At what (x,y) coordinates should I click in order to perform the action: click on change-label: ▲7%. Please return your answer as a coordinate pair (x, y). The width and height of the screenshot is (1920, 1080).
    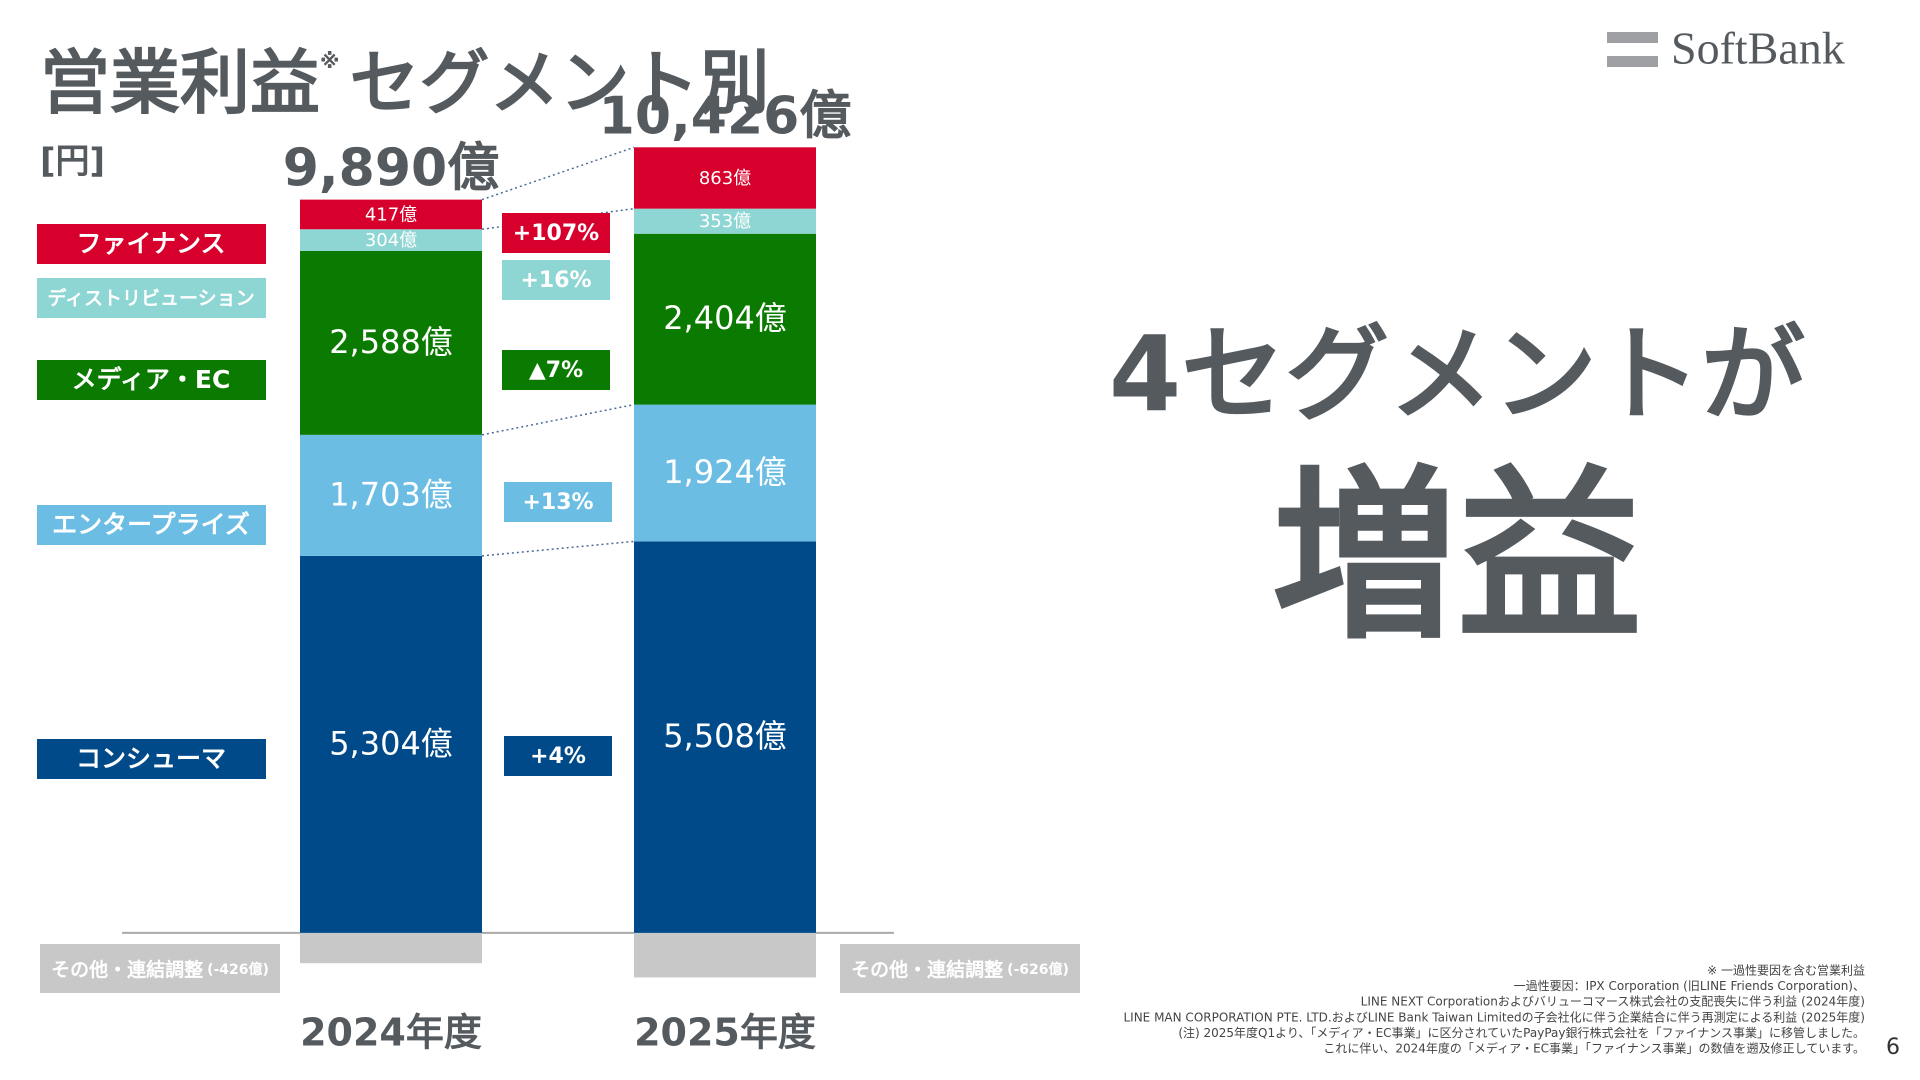
    Looking at the image, I should click on (556, 370).